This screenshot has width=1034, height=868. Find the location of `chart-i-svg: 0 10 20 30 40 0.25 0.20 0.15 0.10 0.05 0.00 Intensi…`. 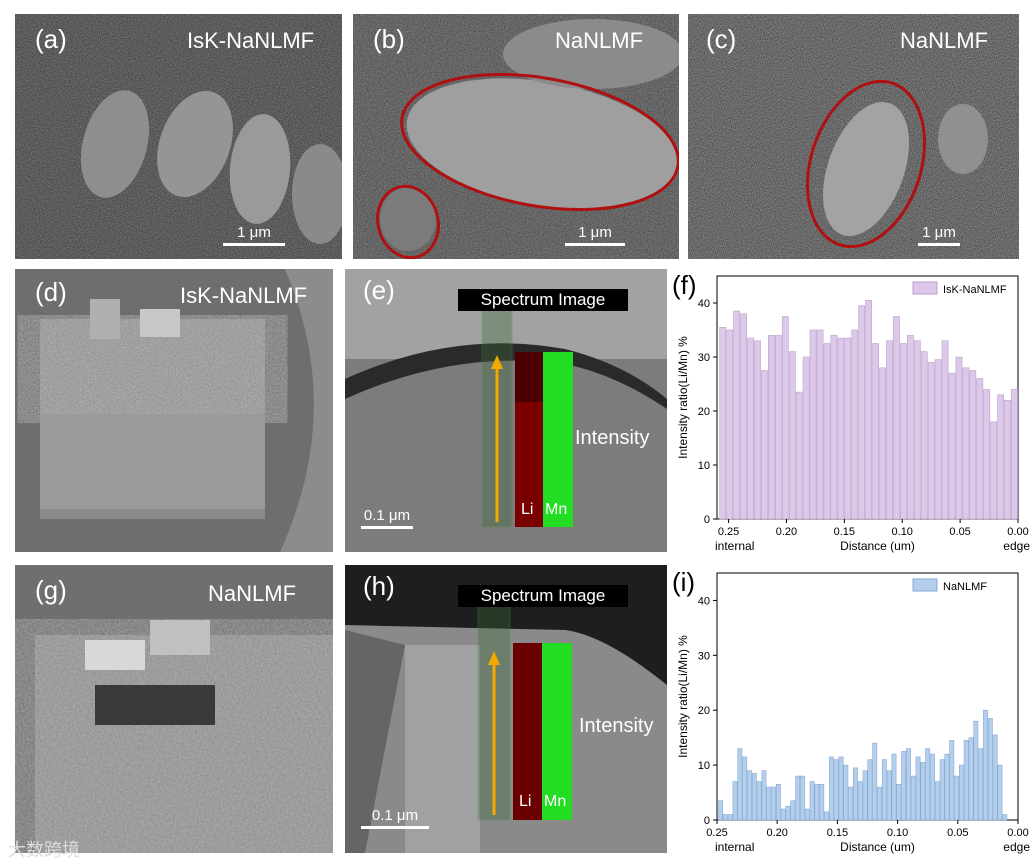

chart-i-svg: 0 10 20 30 40 0.25 0.20 0.15 0.10 0.05 0.00 Intensi… is located at coordinates (853, 713).